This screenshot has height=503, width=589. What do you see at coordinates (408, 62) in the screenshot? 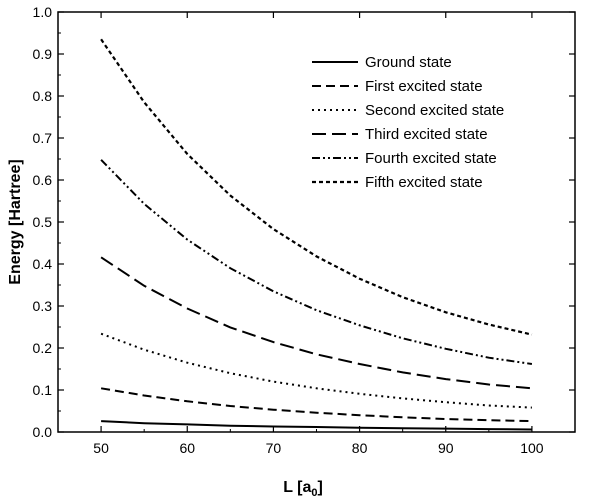
I see `legend-label-1: Ground state` at bounding box center [408, 62].